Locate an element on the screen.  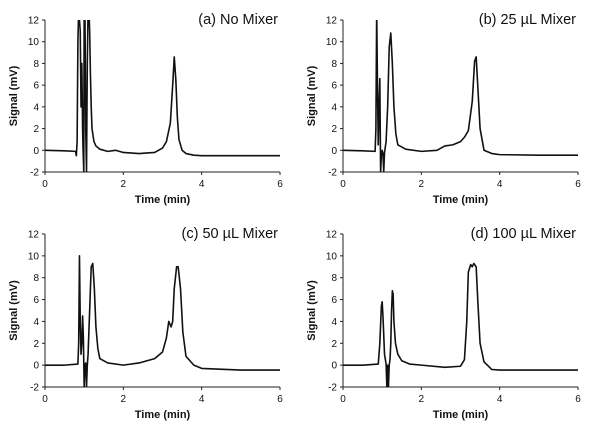
panel-title: (a) No Mixer is located at coordinates (238, 20).